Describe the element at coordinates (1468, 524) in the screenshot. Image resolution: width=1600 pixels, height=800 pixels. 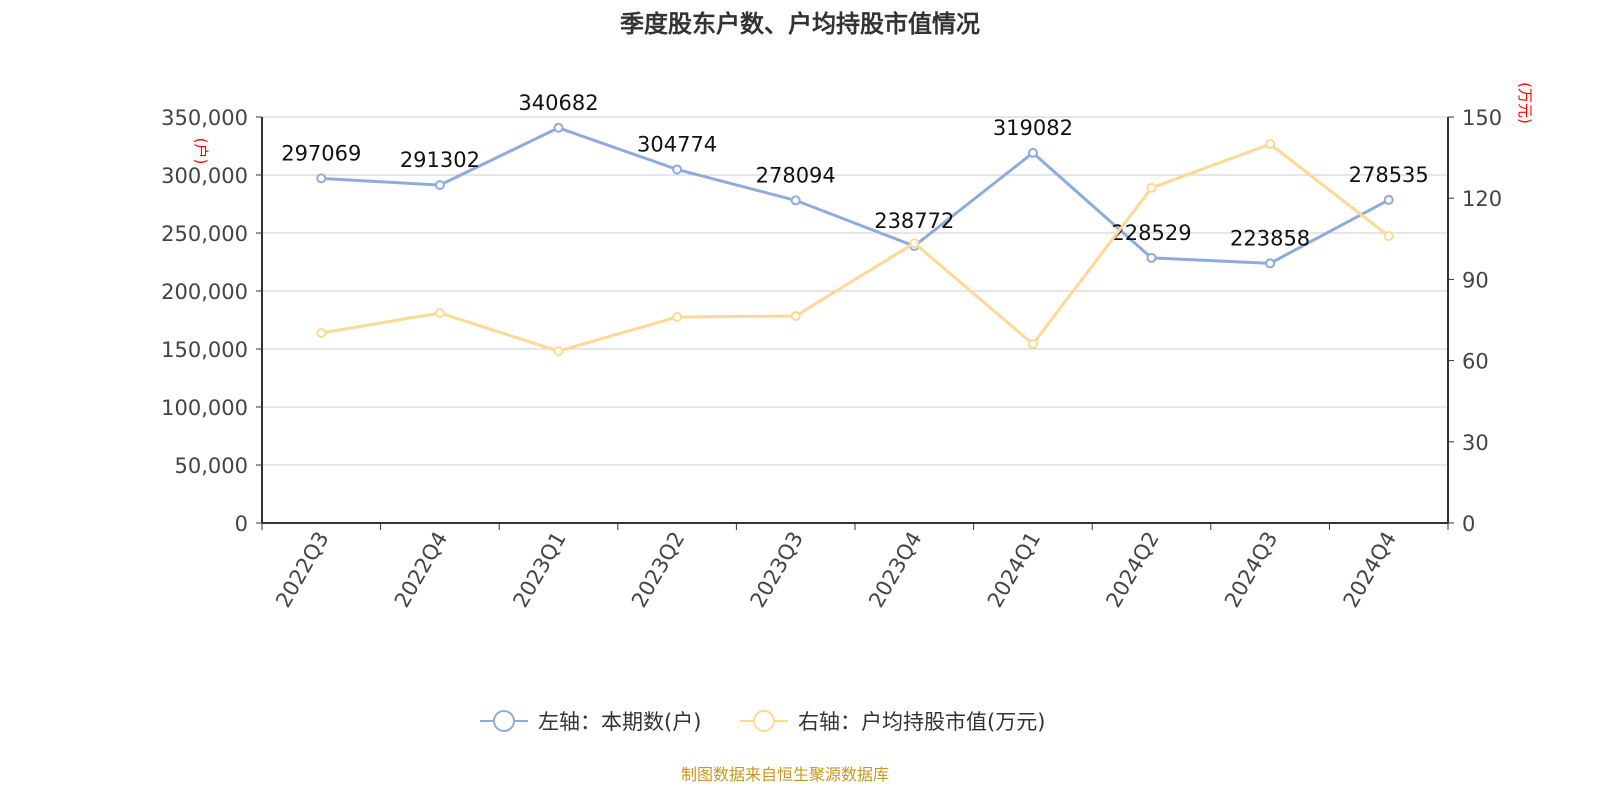
I see `right-tick-label: 0` at that location.